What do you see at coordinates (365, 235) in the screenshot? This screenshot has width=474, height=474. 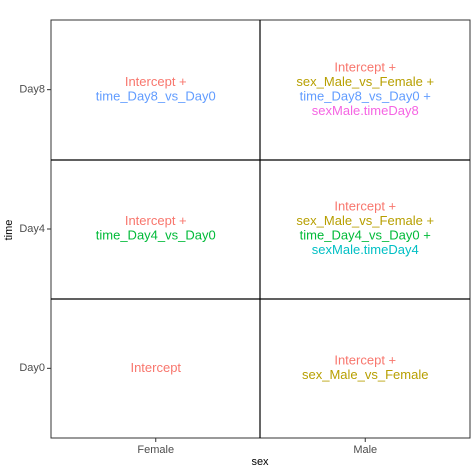 I see `cell-text: time_Day4_vs_Day0 +` at bounding box center [365, 235].